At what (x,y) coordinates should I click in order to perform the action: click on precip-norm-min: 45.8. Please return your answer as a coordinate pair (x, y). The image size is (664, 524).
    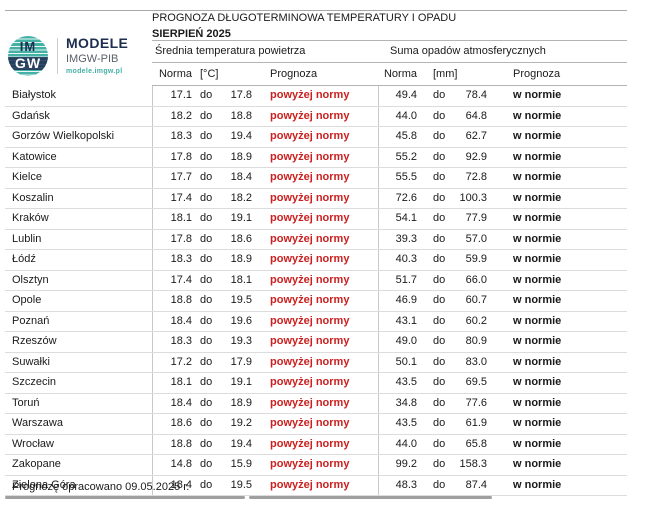
    Looking at the image, I should click on (397, 137).